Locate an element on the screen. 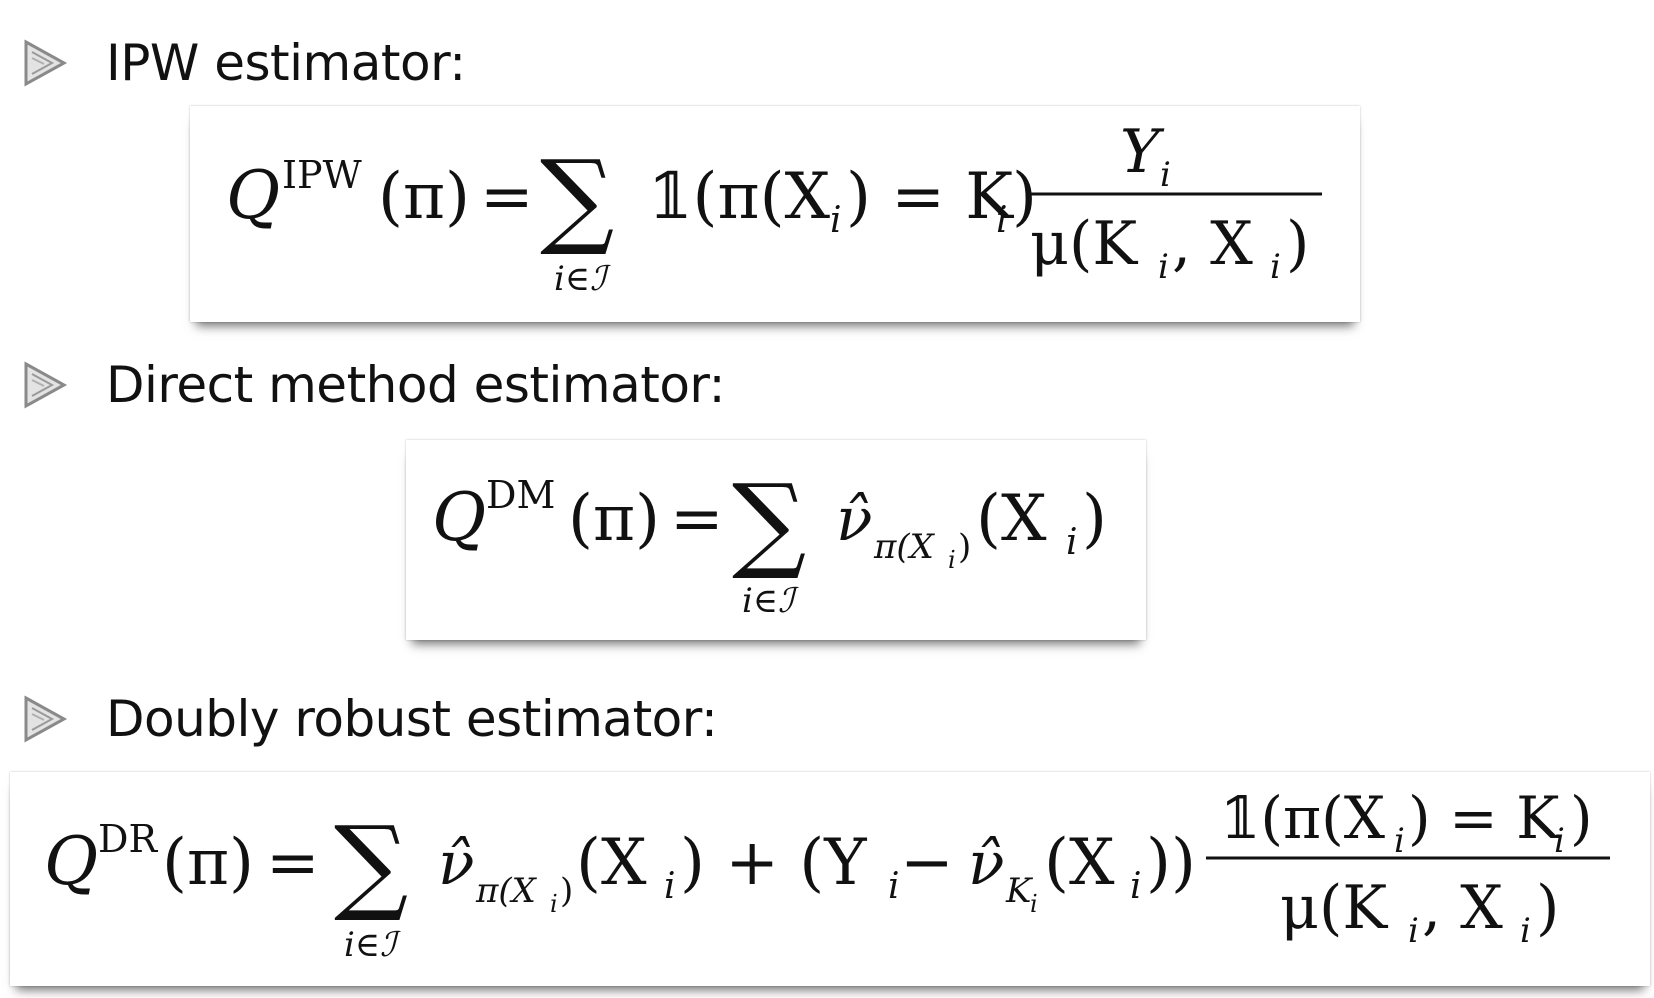 This screenshot has height=998, width=1654. fraction-numerator-sub2: i is located at coordinates (1559, 841).